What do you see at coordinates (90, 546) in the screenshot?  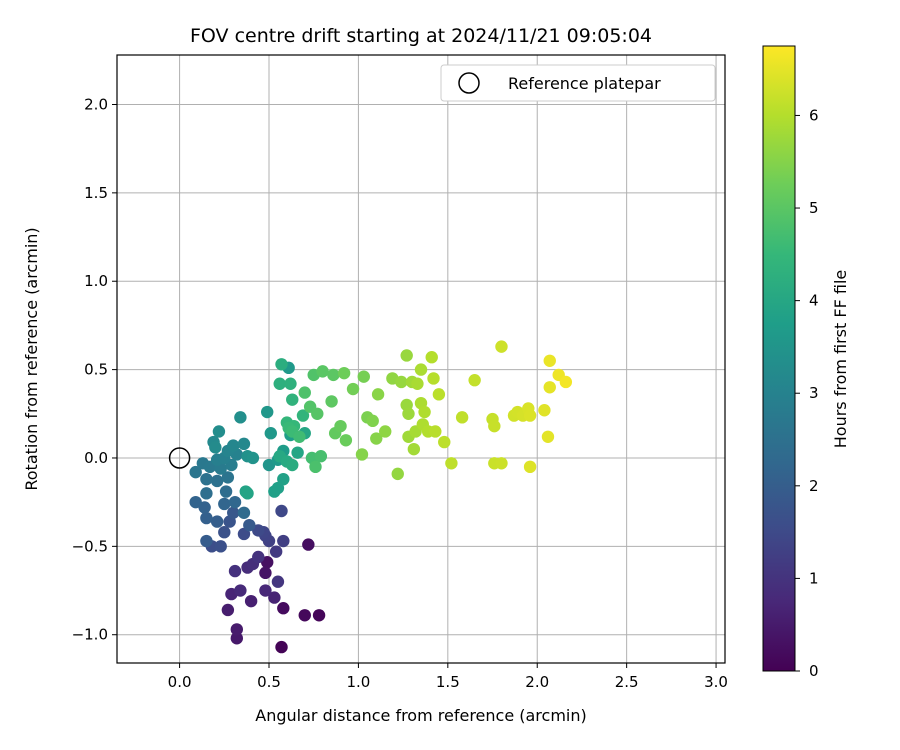 I see `y-tick-label: −0.5` at bounding box center [90, 546].